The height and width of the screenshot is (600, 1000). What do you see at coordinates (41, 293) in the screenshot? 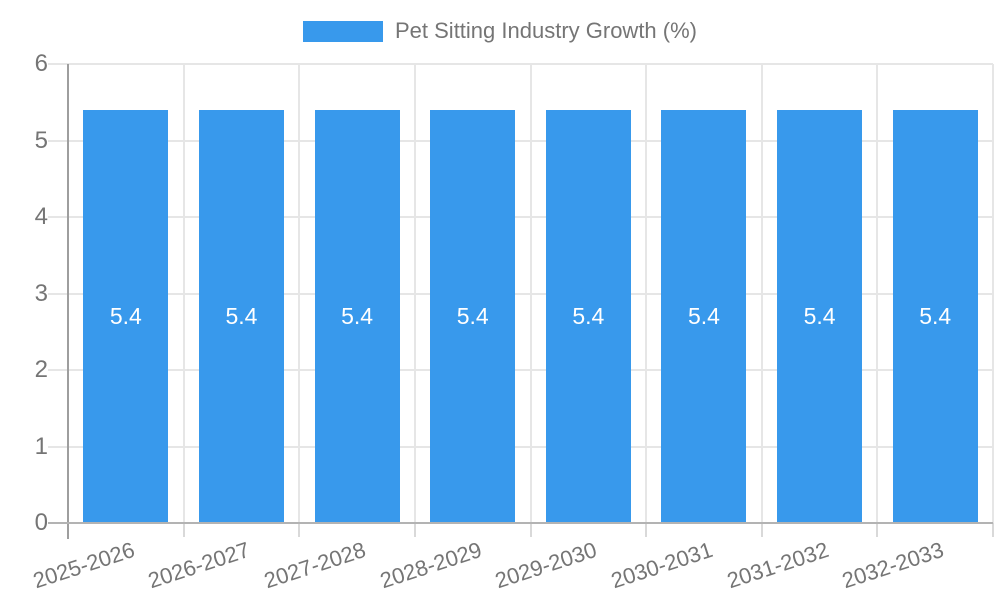
I see `y-tick-label: 3` at bounding box center [41, 293].